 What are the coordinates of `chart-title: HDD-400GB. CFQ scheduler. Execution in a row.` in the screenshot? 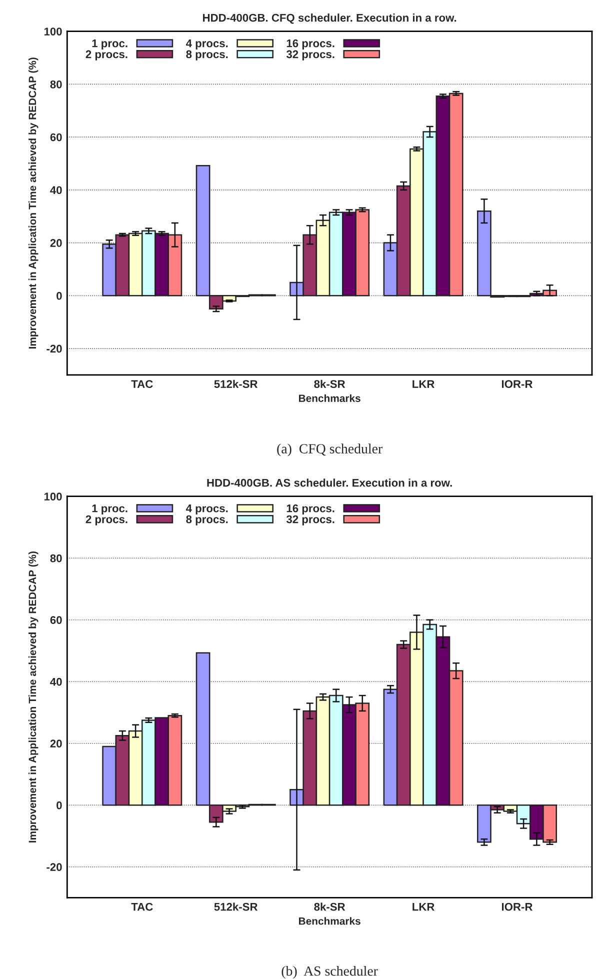 It's located at (329, 19).